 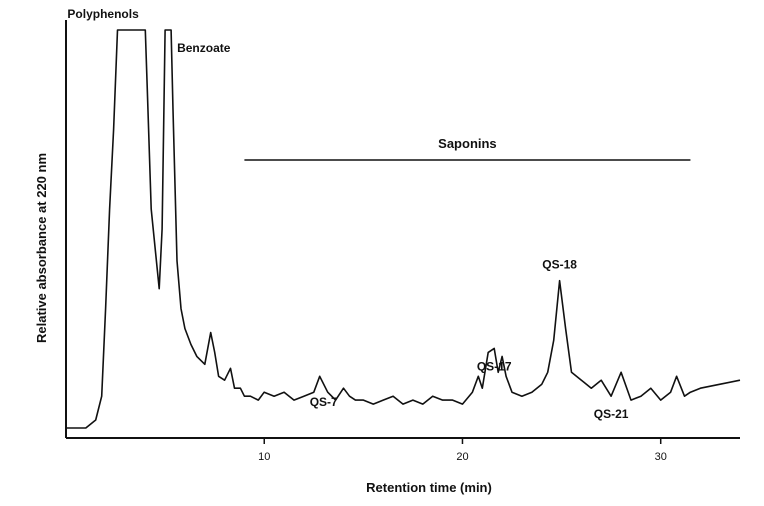 What do you see at coordinates (41, 248) in the screenshot?
I see `y-axis-label: Relative absorbance at 220 nm` at bounding box center [41, 248].